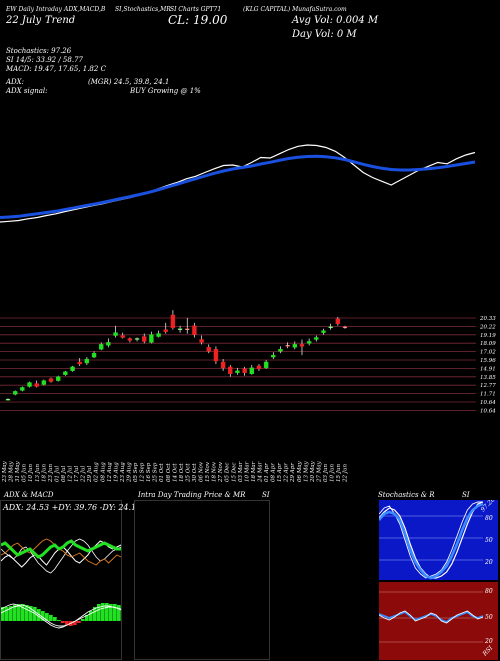 This screenshot has height=661, width=500. What do you see at coordinates (488, 386) in the screenshot?
I see `price-level-label: 12.77` at bounding box center [488, 386].